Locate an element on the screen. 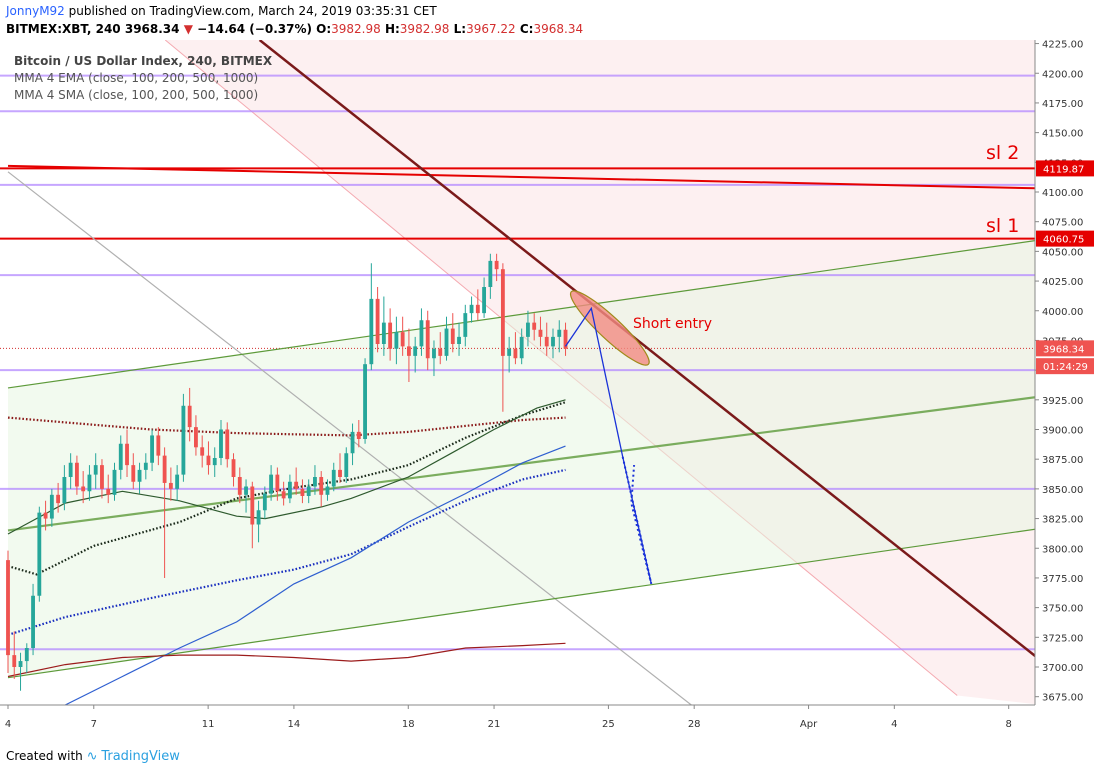 This screenshot has width=1099, height=775. price-tick-label: 3875.00 is located at coordinates (1062, 460).